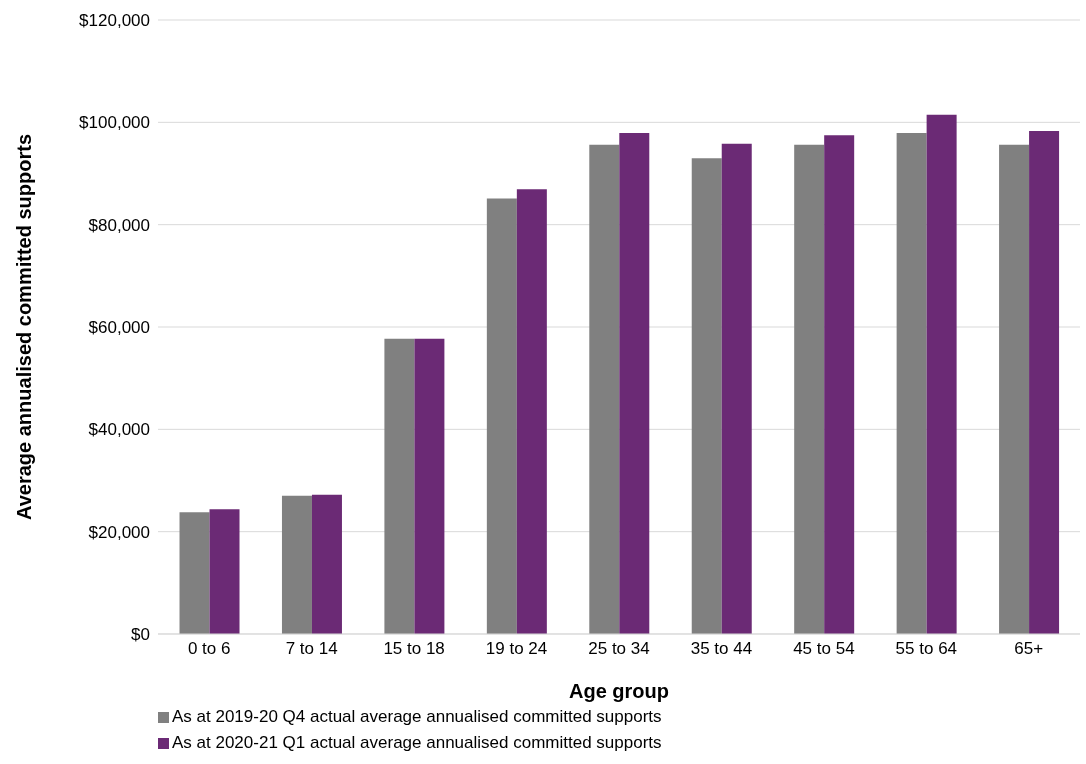 The height and width of the screenshot is (764, 1086). Describe the element at coordinates (619, 649) in the screenshot. I see `x-tick-label: 25 to 34` at that location.